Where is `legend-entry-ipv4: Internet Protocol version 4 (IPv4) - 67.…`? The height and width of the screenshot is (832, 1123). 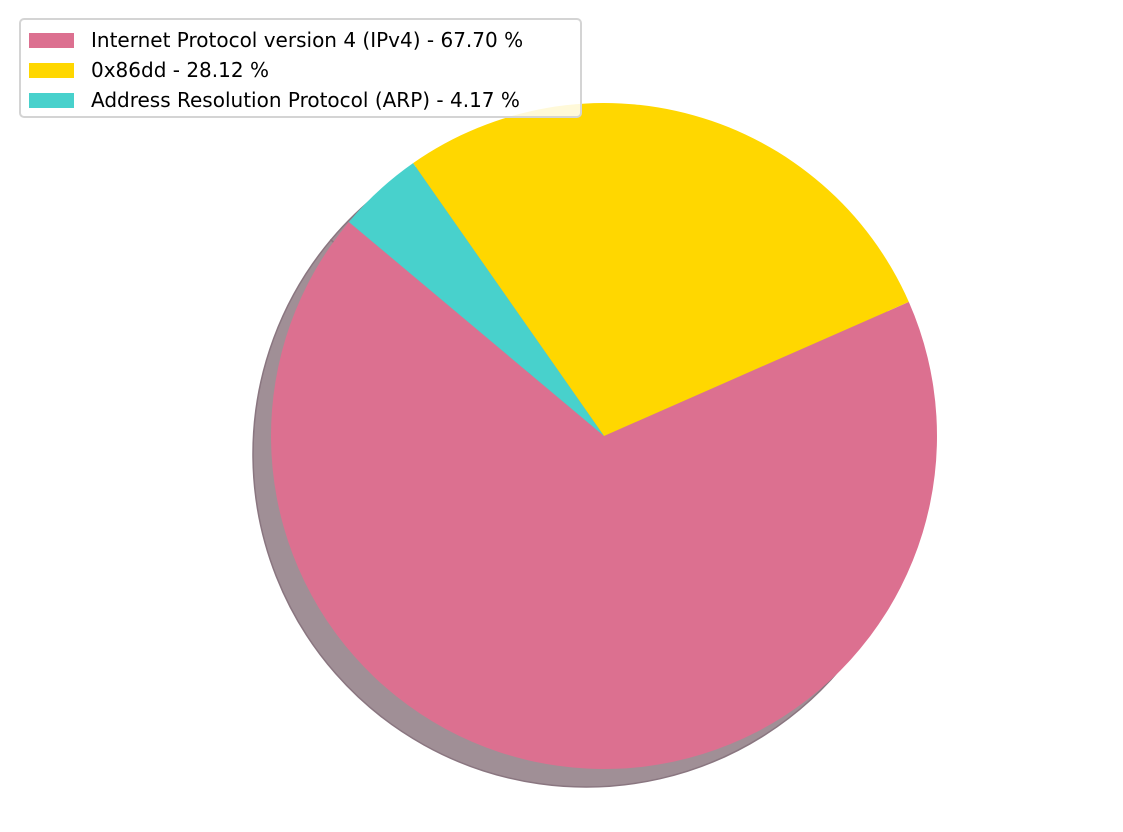
legend-entry-ipv4: Internet Protocol version 4 (IPv4) - 67.… is located at coordinates (276, 40).